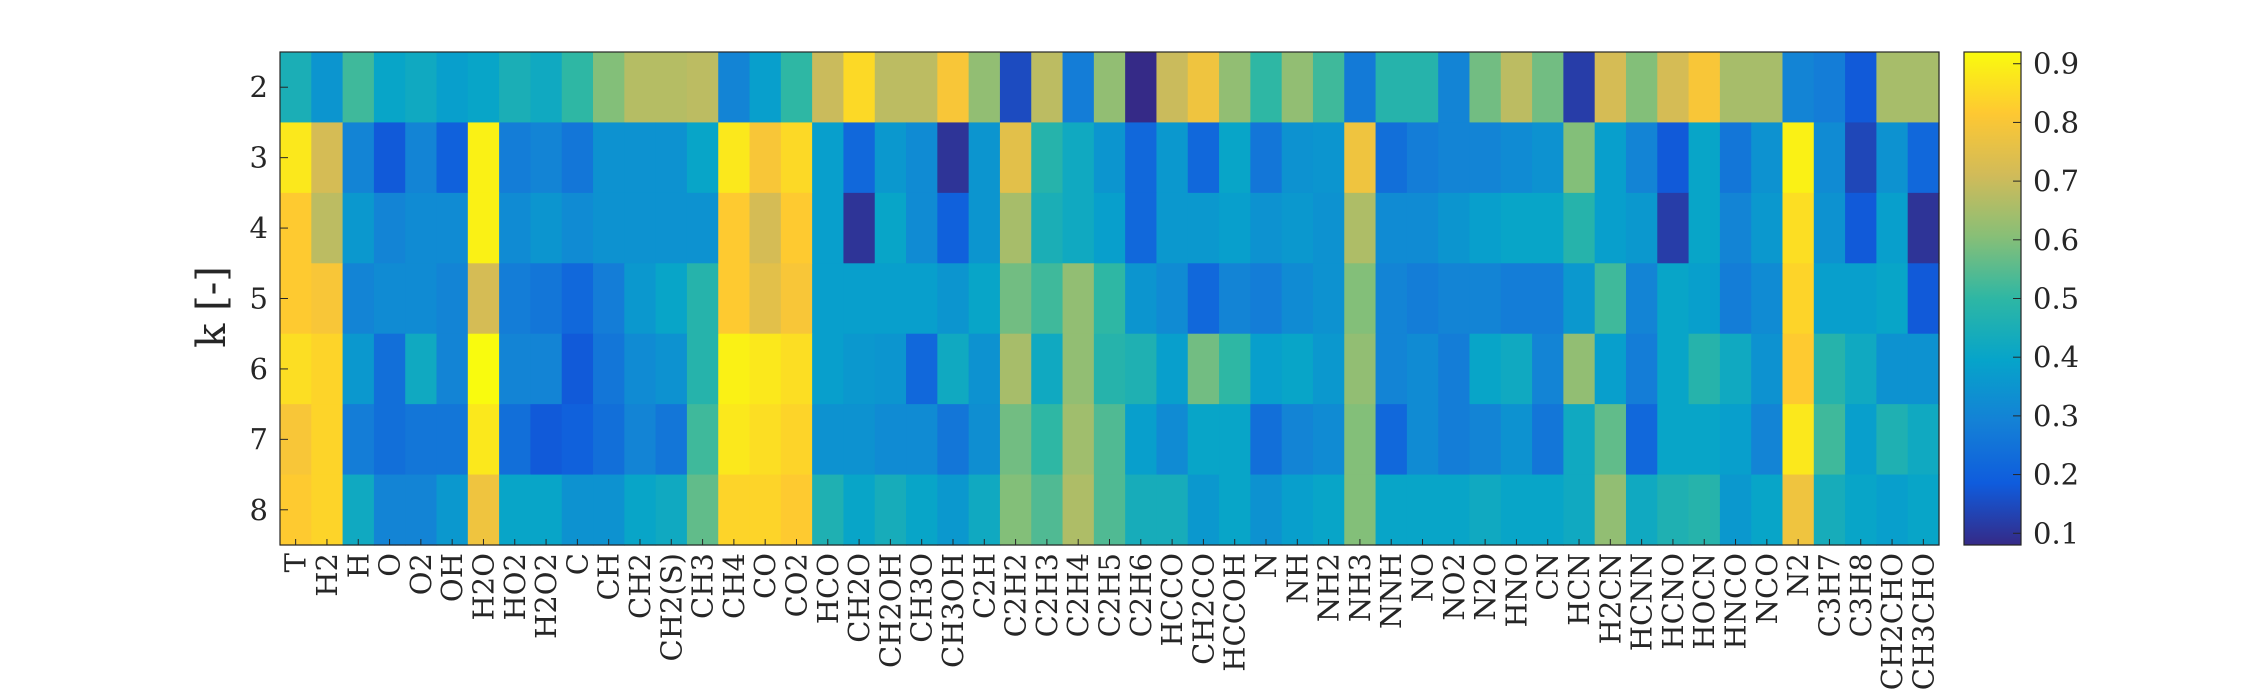 The width and height of the screenshot is (2247, 700). I want to click on x-tick-label: NH, so click(1297, 578).